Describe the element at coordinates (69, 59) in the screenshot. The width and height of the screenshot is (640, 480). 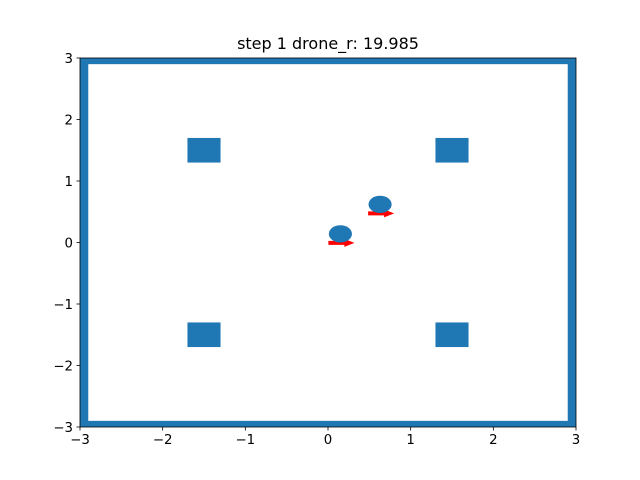
I see `y-tick-label: 3` at that location.